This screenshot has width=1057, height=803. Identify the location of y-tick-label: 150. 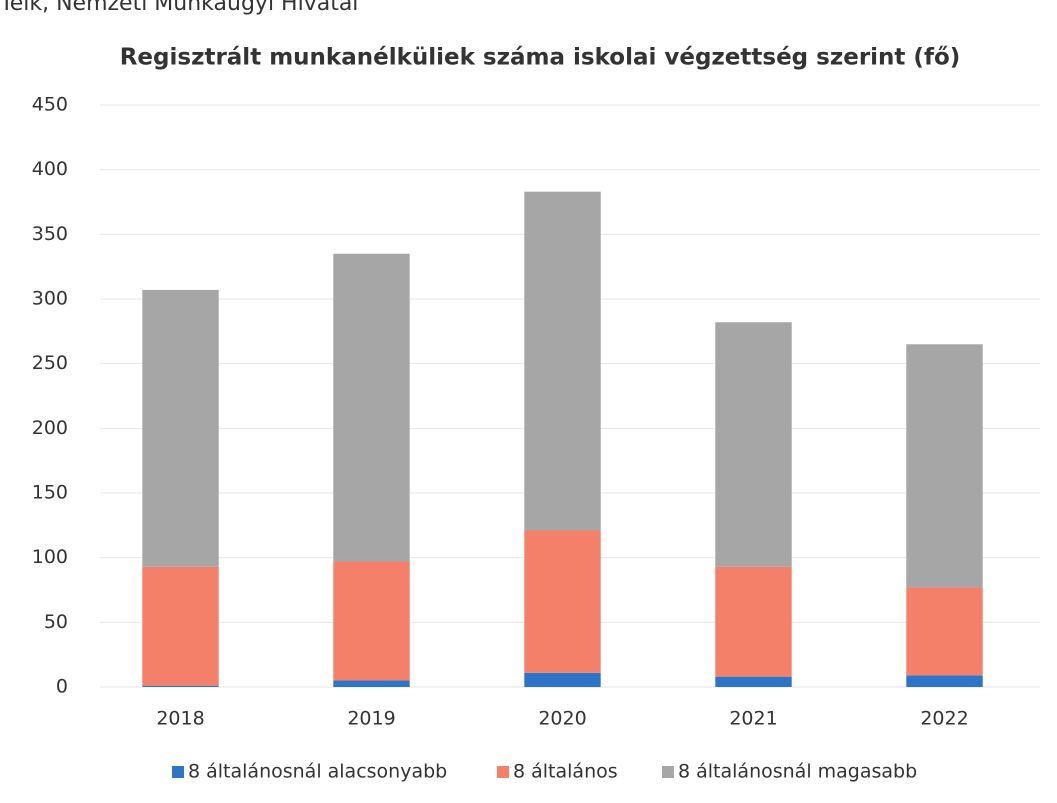
(50, 493).